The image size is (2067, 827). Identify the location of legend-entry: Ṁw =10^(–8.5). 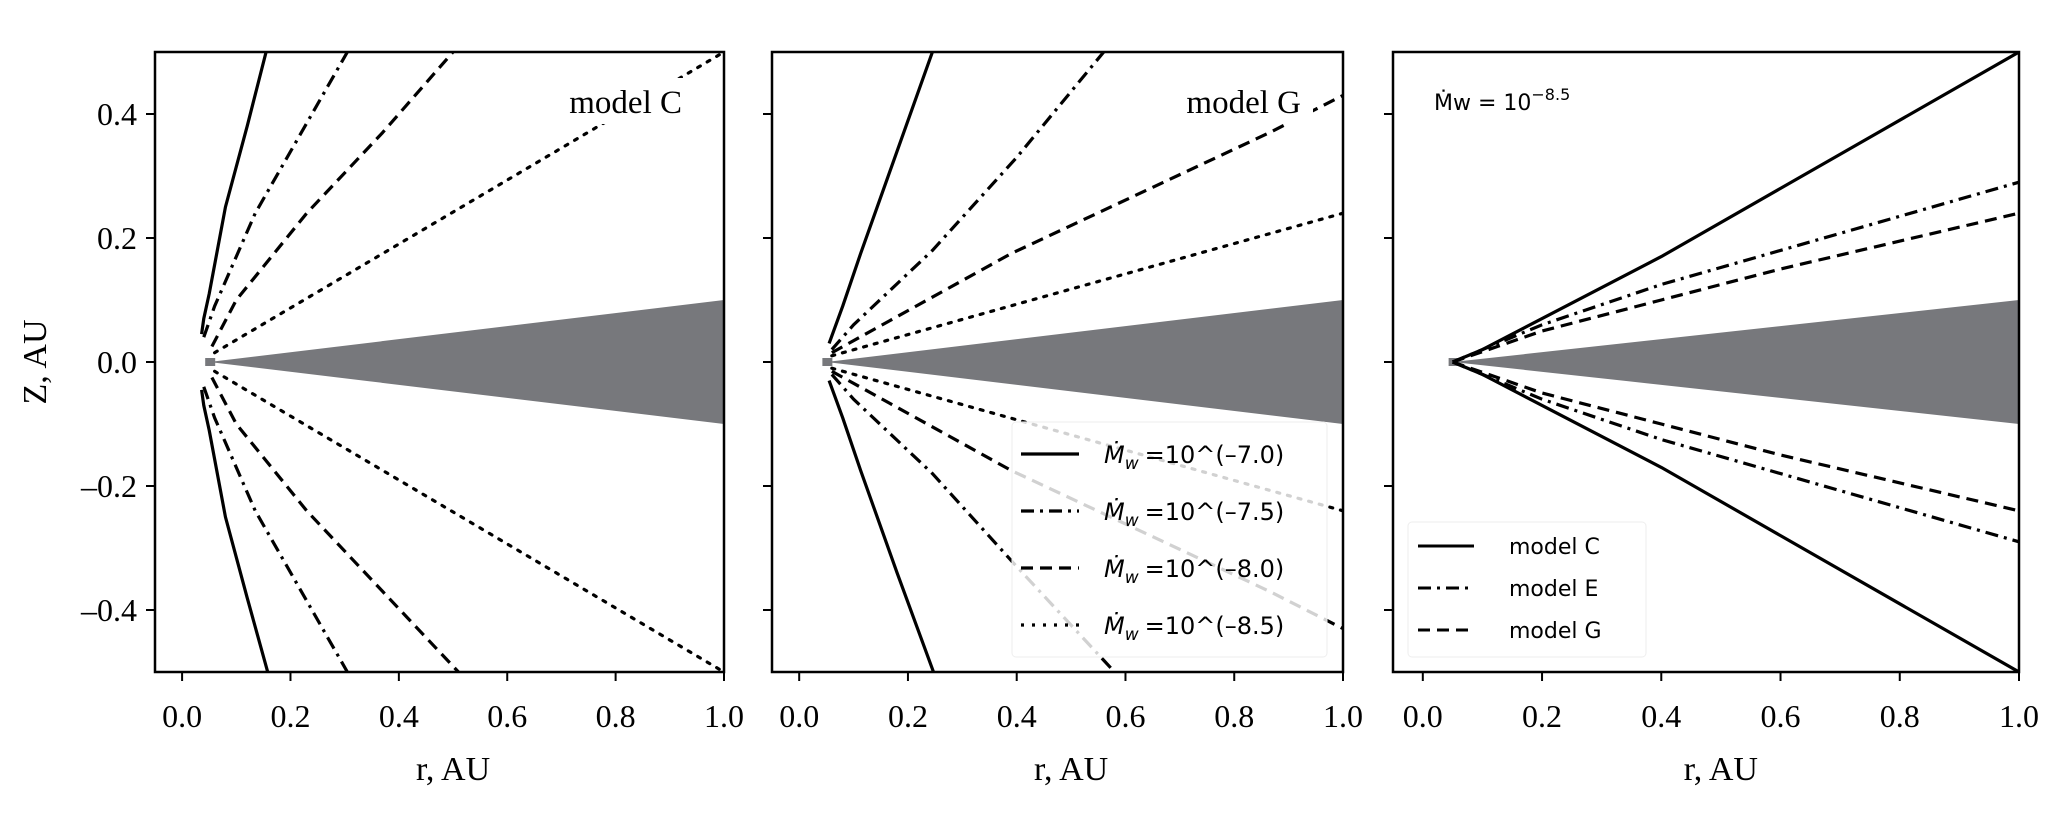
(1194, 628).